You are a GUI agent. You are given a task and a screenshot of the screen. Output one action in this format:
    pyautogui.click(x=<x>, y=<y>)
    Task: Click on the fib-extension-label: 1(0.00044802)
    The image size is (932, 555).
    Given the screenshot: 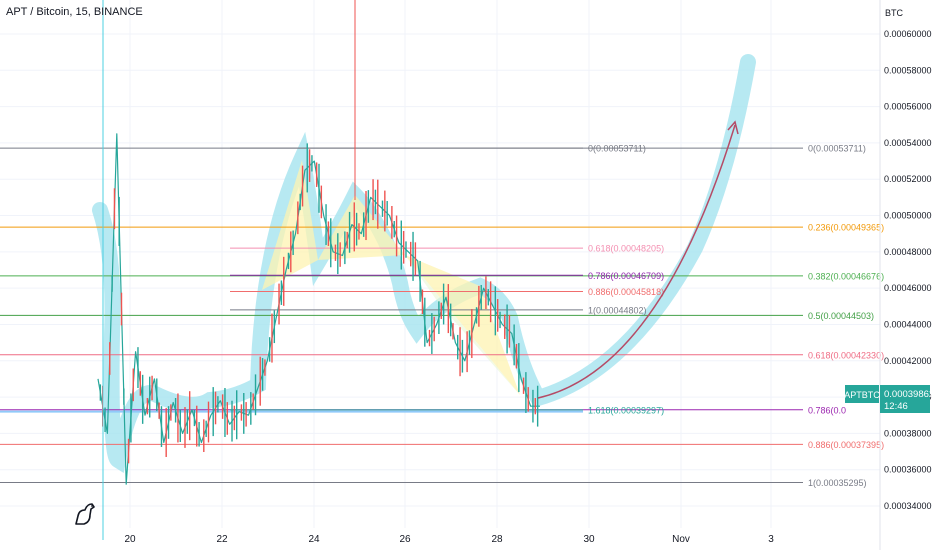 What is the action you would take?
    pyautogui.click(x=617, y=310)
    